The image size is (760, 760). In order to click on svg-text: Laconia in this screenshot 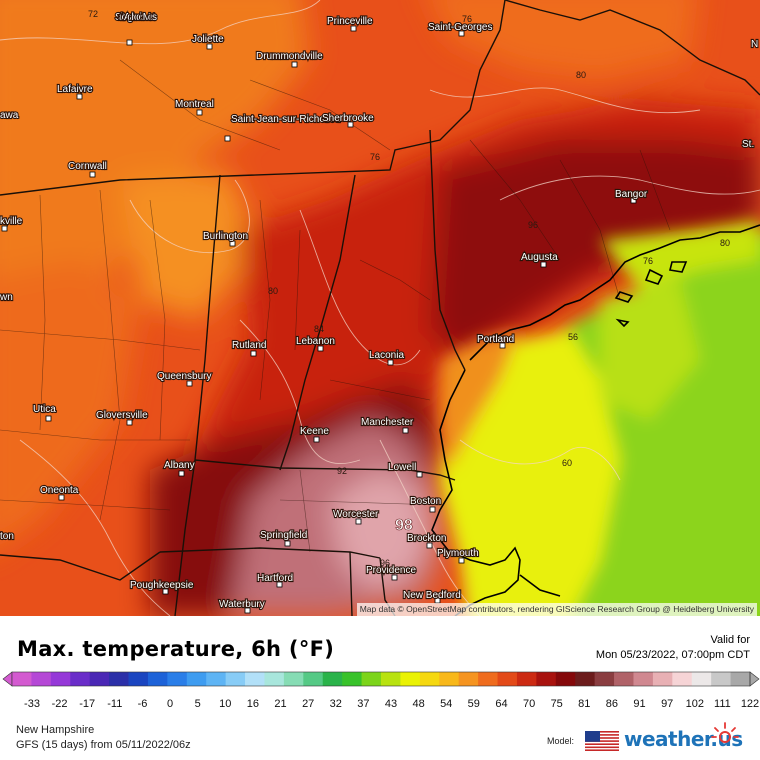, I will do `click(386, 355)`.